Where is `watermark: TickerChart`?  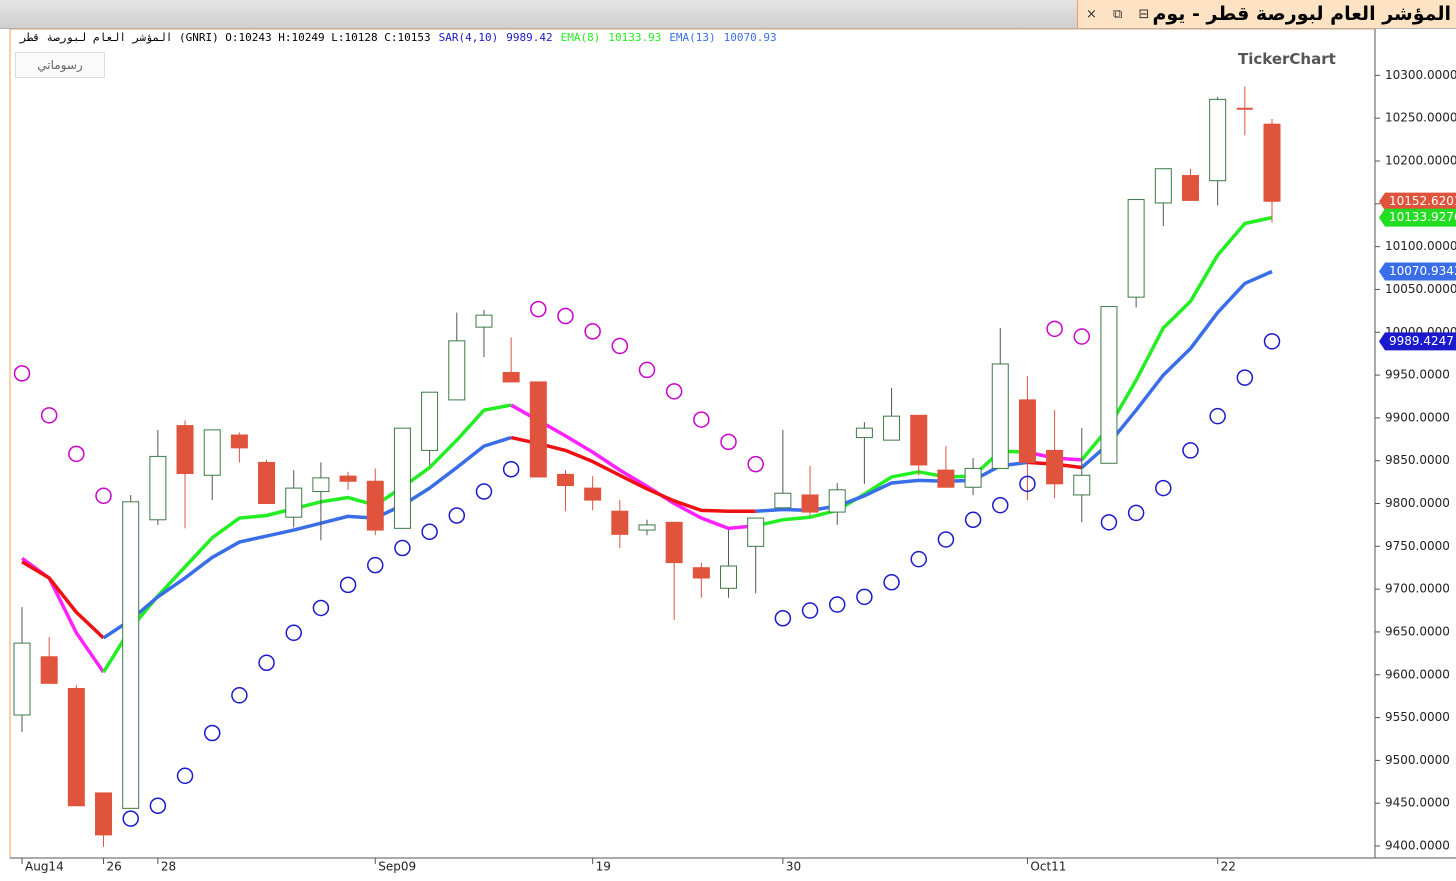
watermark: TickerChart is located at coordinates (1287, 59).